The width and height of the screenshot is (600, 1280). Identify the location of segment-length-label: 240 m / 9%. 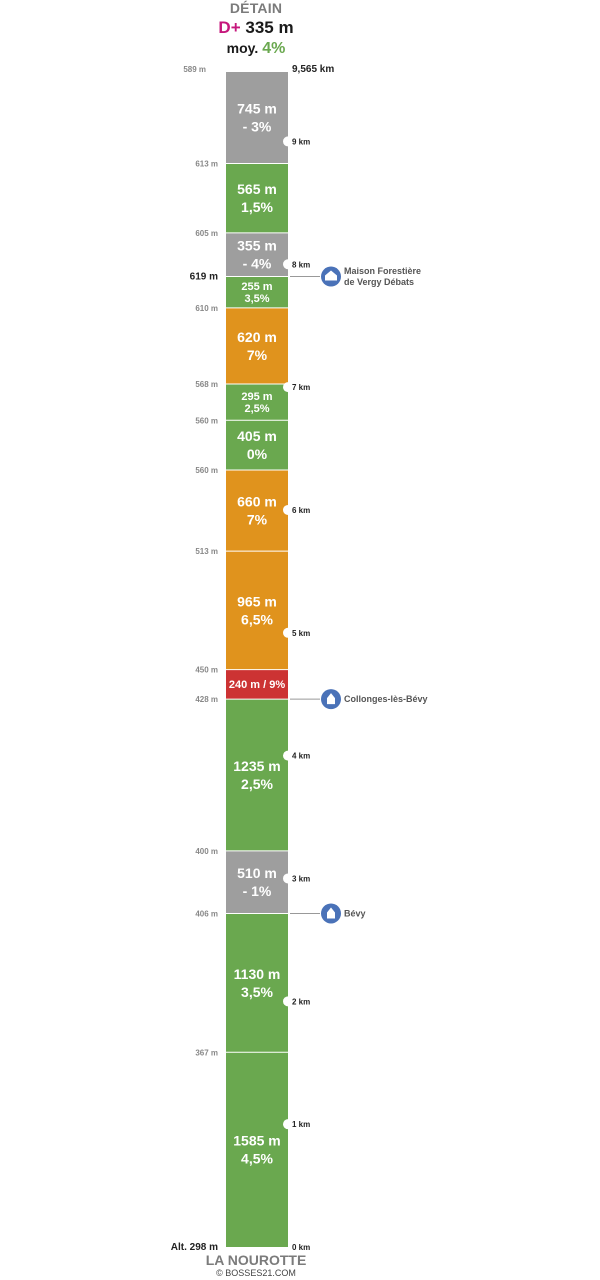
(257, 685).